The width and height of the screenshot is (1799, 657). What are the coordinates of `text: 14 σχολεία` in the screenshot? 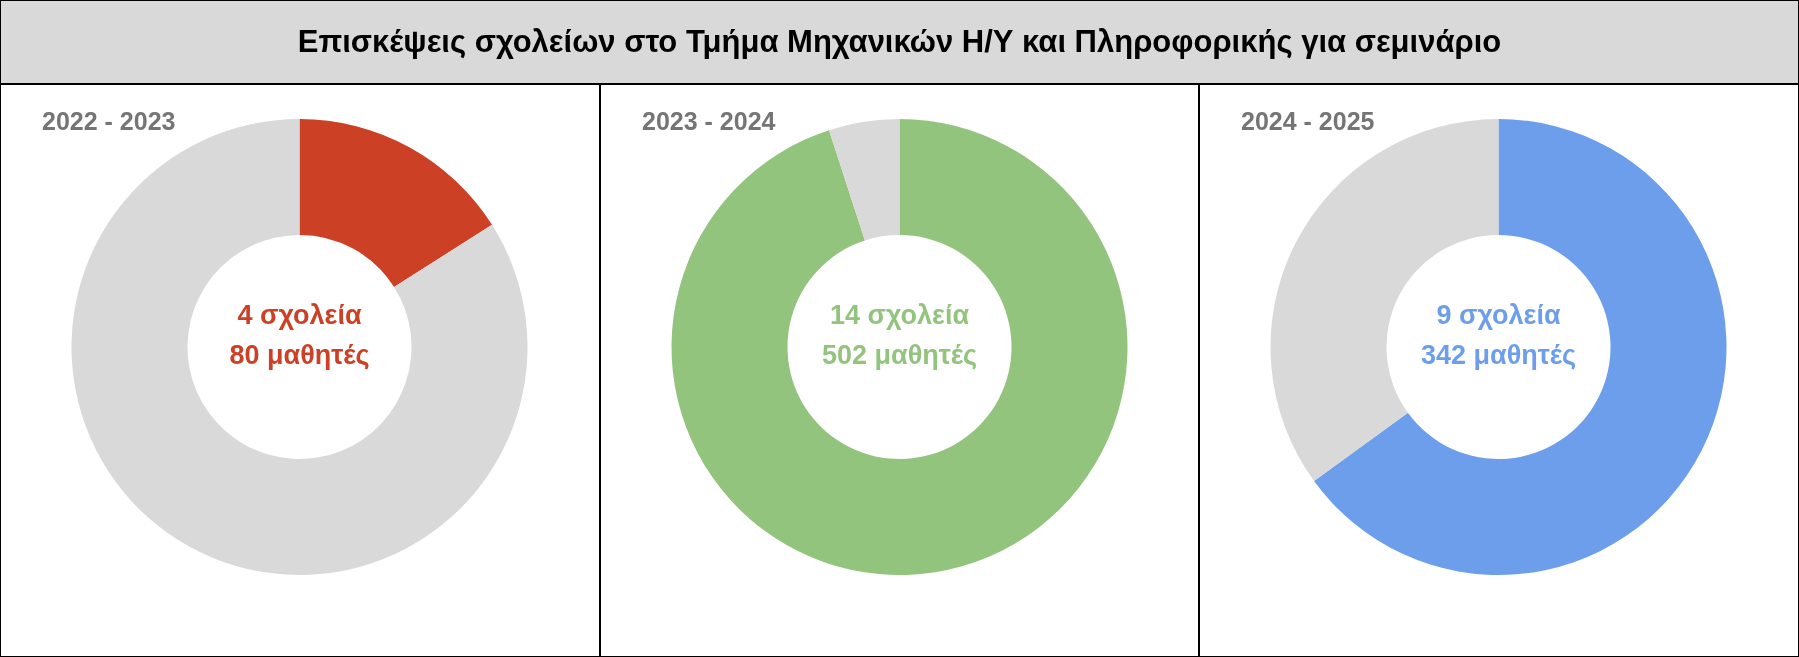 It's located at (900, 314).